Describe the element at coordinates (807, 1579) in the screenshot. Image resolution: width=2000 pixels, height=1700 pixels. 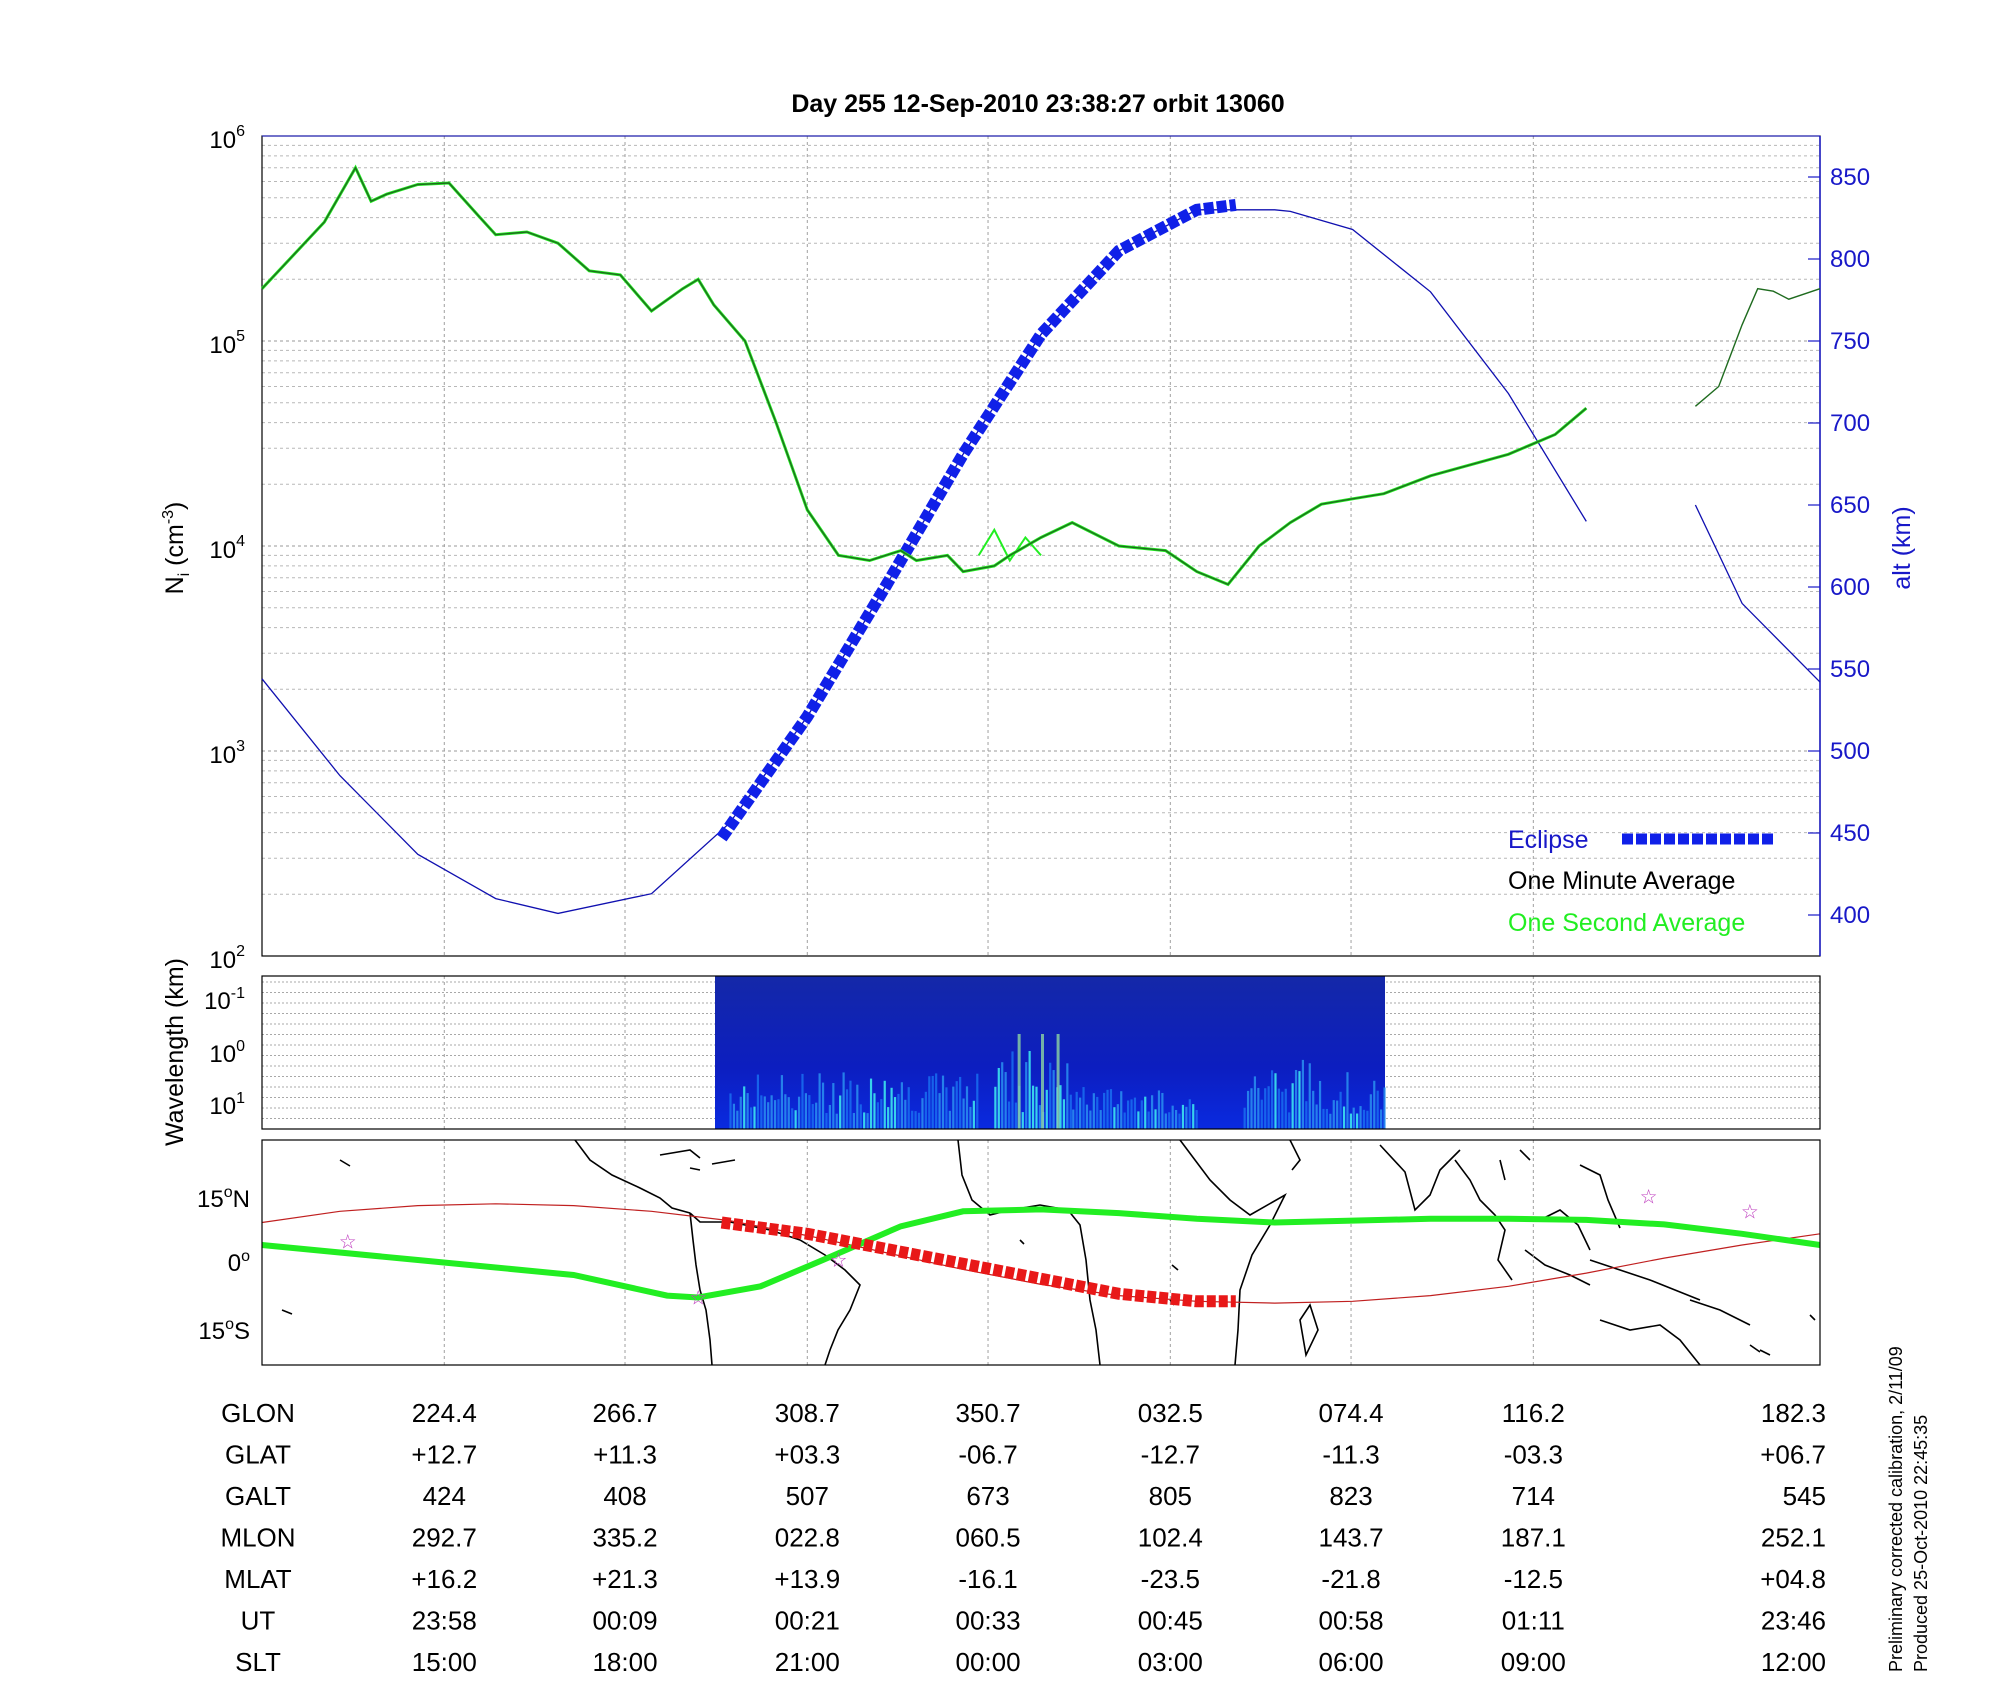
I see `table-cell: +13.9` at that location.